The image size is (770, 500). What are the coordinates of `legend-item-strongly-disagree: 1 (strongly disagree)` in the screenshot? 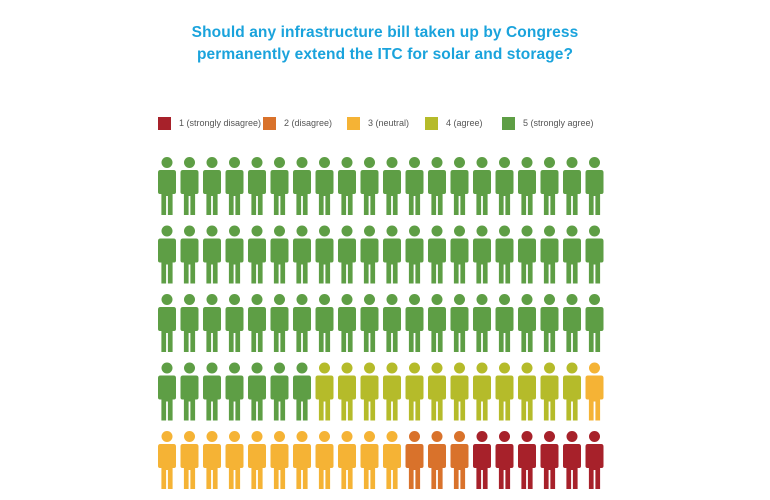 It's located at (209, 123).